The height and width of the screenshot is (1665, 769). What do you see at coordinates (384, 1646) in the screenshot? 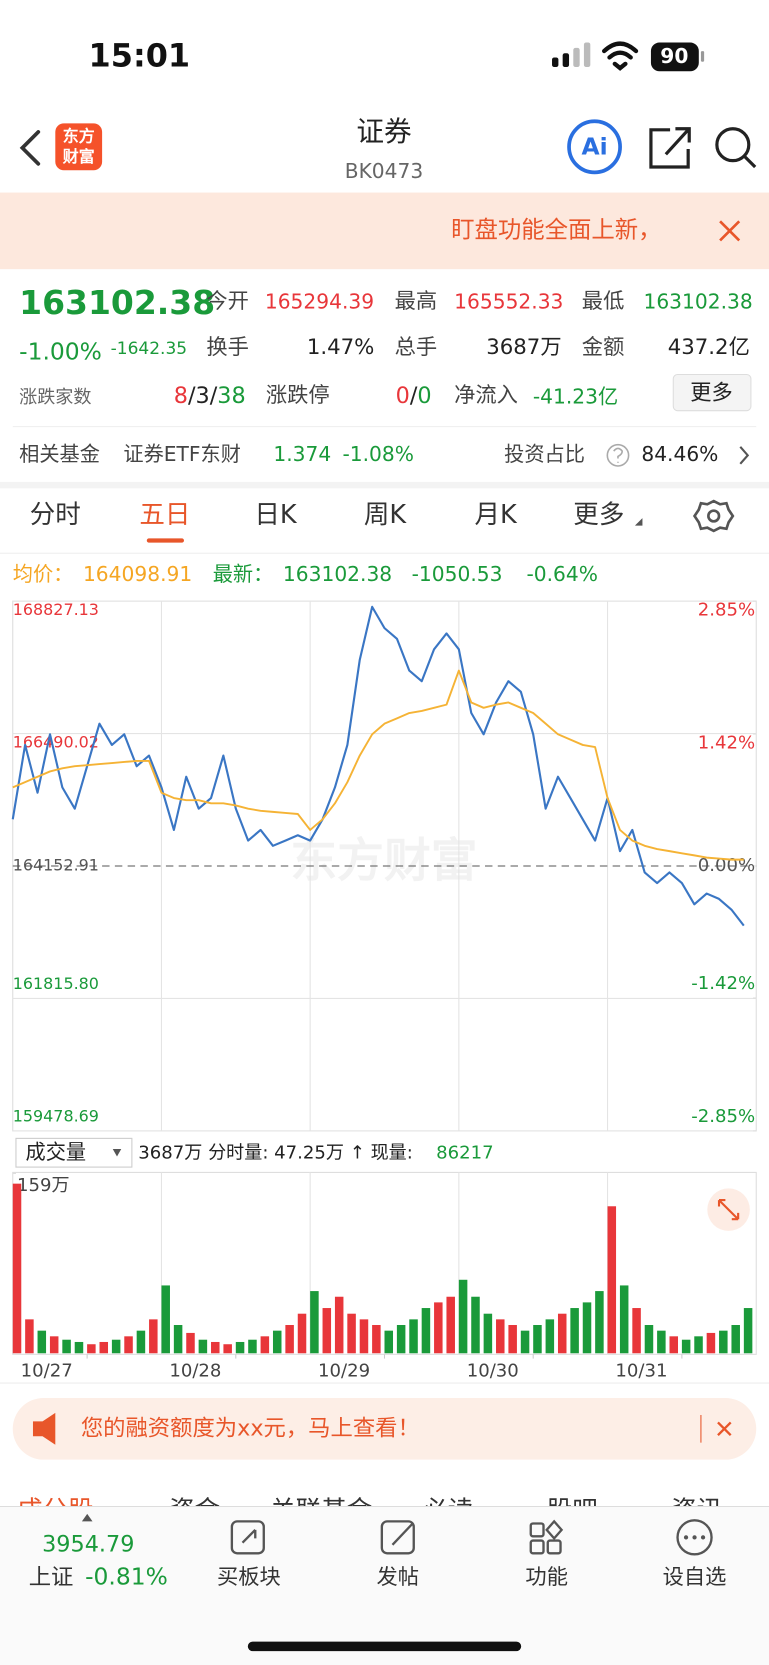
I see `home-indicator` at bounding box center [384, 1646].